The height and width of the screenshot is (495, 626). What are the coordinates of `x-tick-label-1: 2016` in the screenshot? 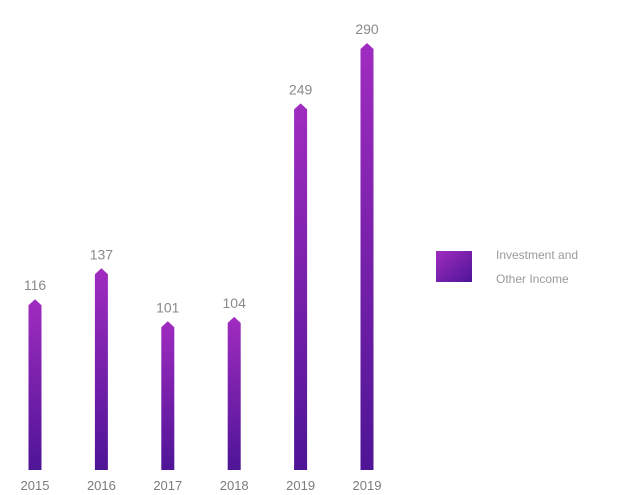 It's located at (101, 485).